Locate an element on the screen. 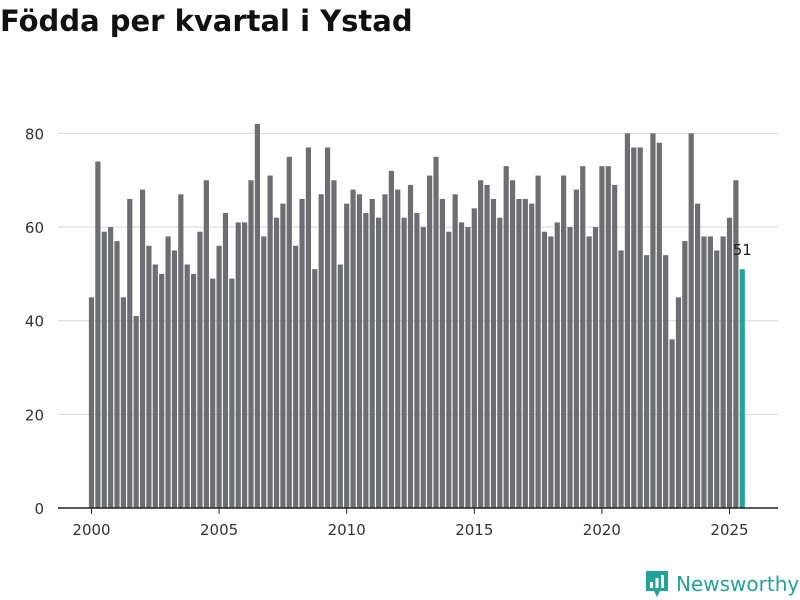 This screenshot has width=800, height=600. x-tick-label: 2015 is located at coordinates (474, 530).